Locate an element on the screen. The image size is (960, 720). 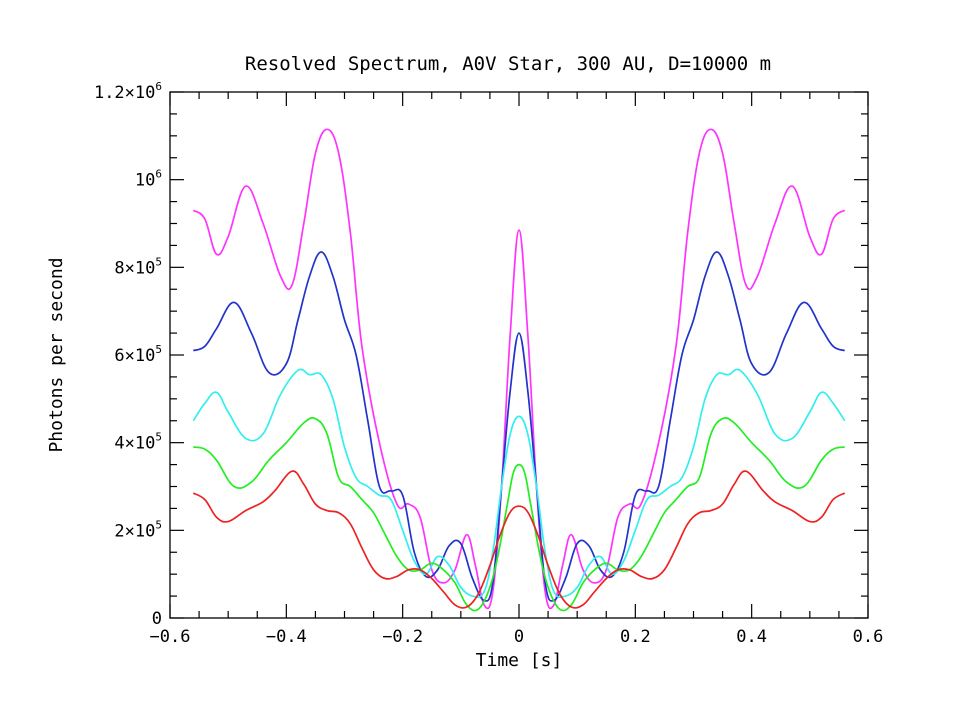
y-tick-label: 4×10⁵ is located at coordinates (138, 442).